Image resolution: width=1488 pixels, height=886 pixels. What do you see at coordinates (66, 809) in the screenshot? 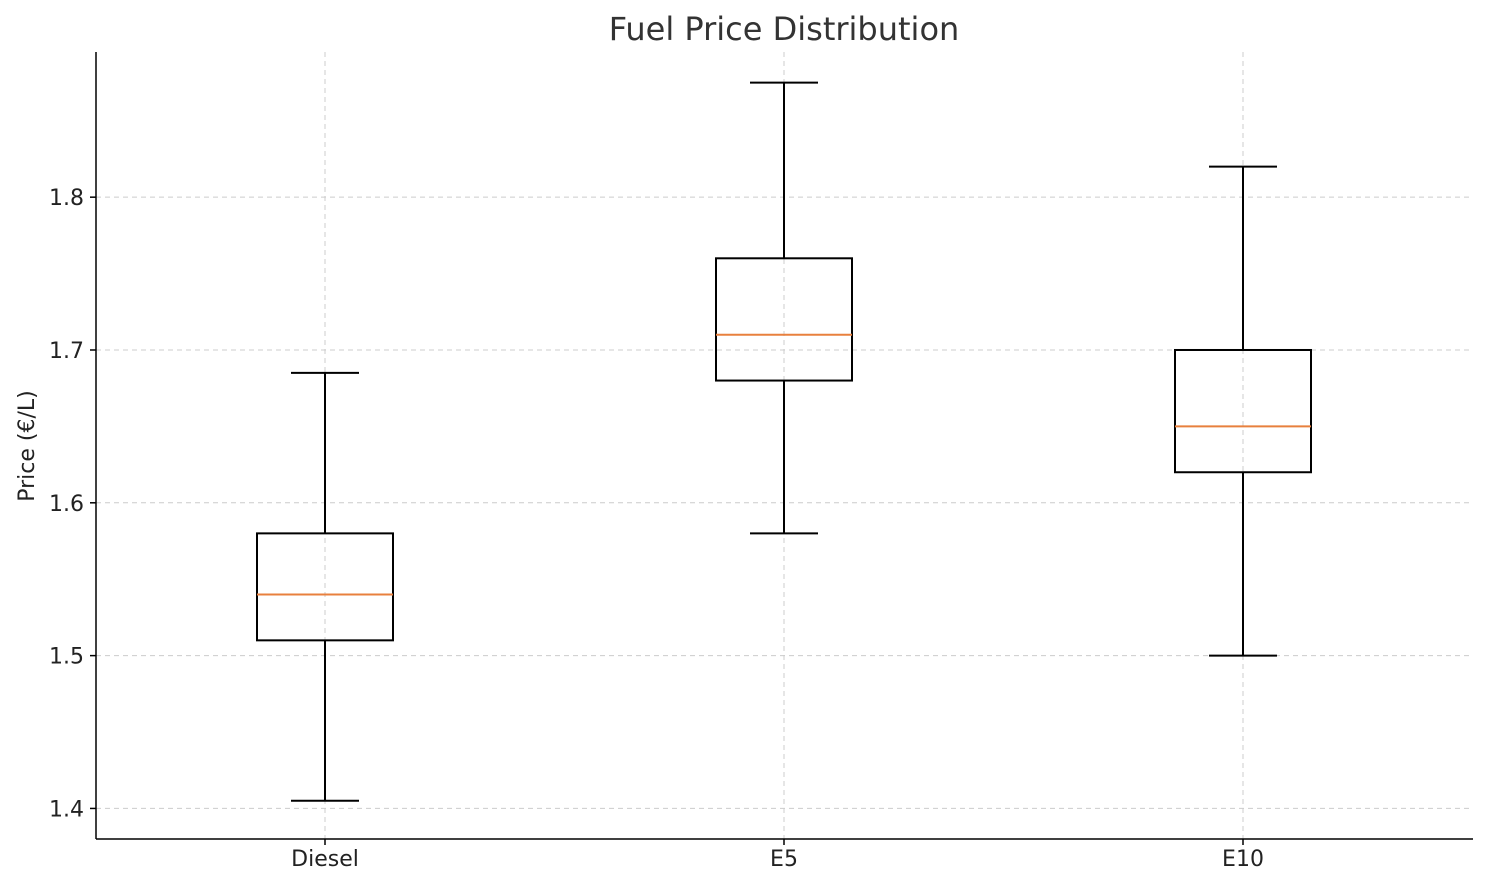
I see `y-tick-label: 1.4` at bounding box center [66, 809].